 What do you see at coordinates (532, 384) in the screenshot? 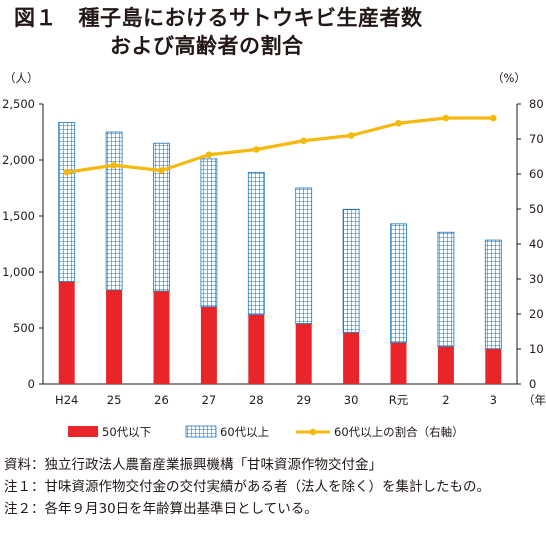
I see `right-tick-label: 0` at bounding box center [532, 384].